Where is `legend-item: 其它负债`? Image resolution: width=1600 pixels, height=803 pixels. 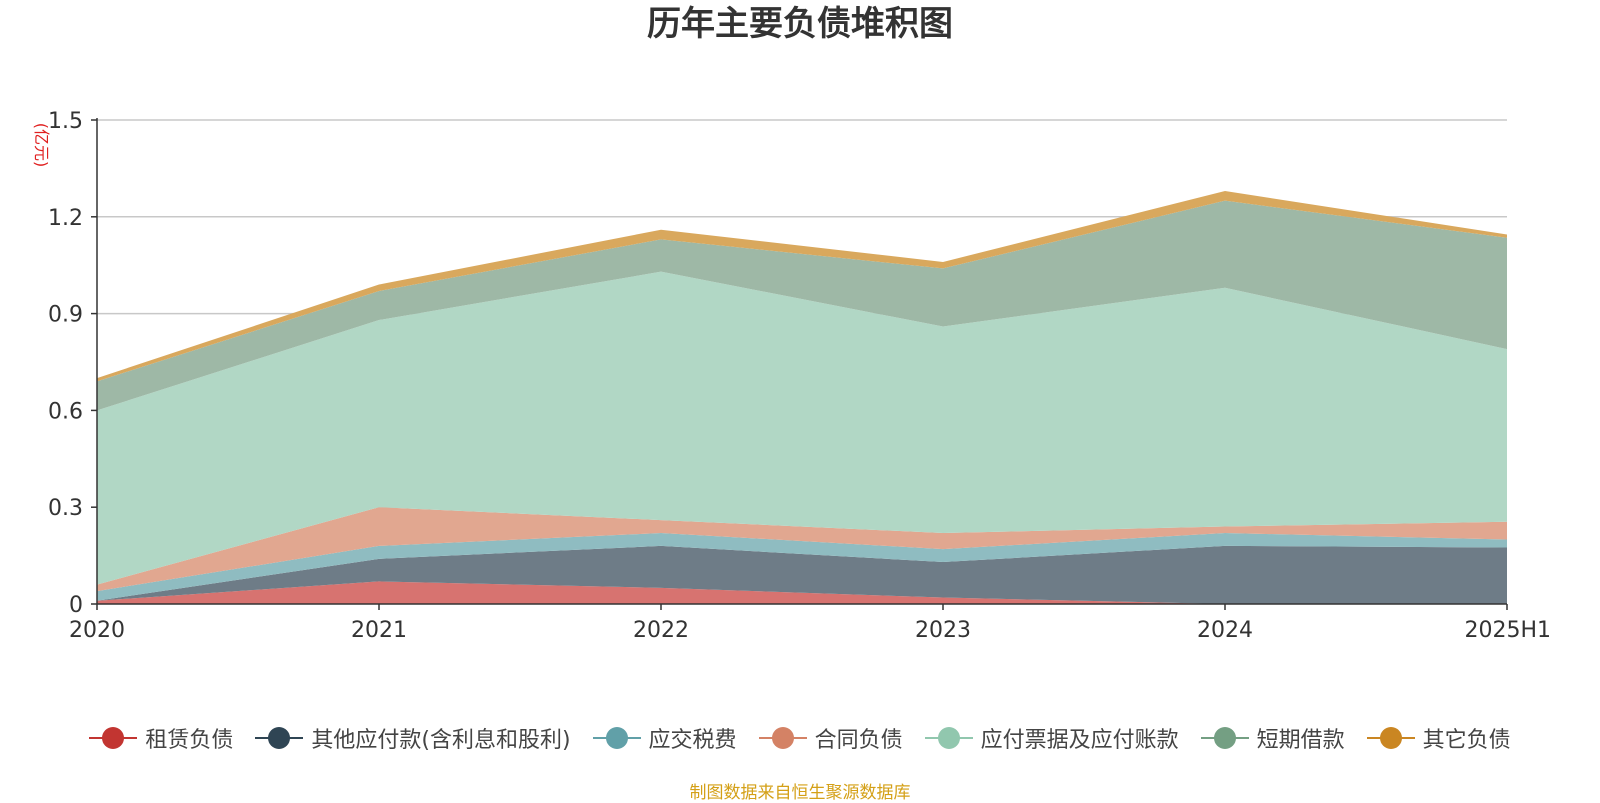
legend-item: 其它负债 is located at coordinates (1438, 738).